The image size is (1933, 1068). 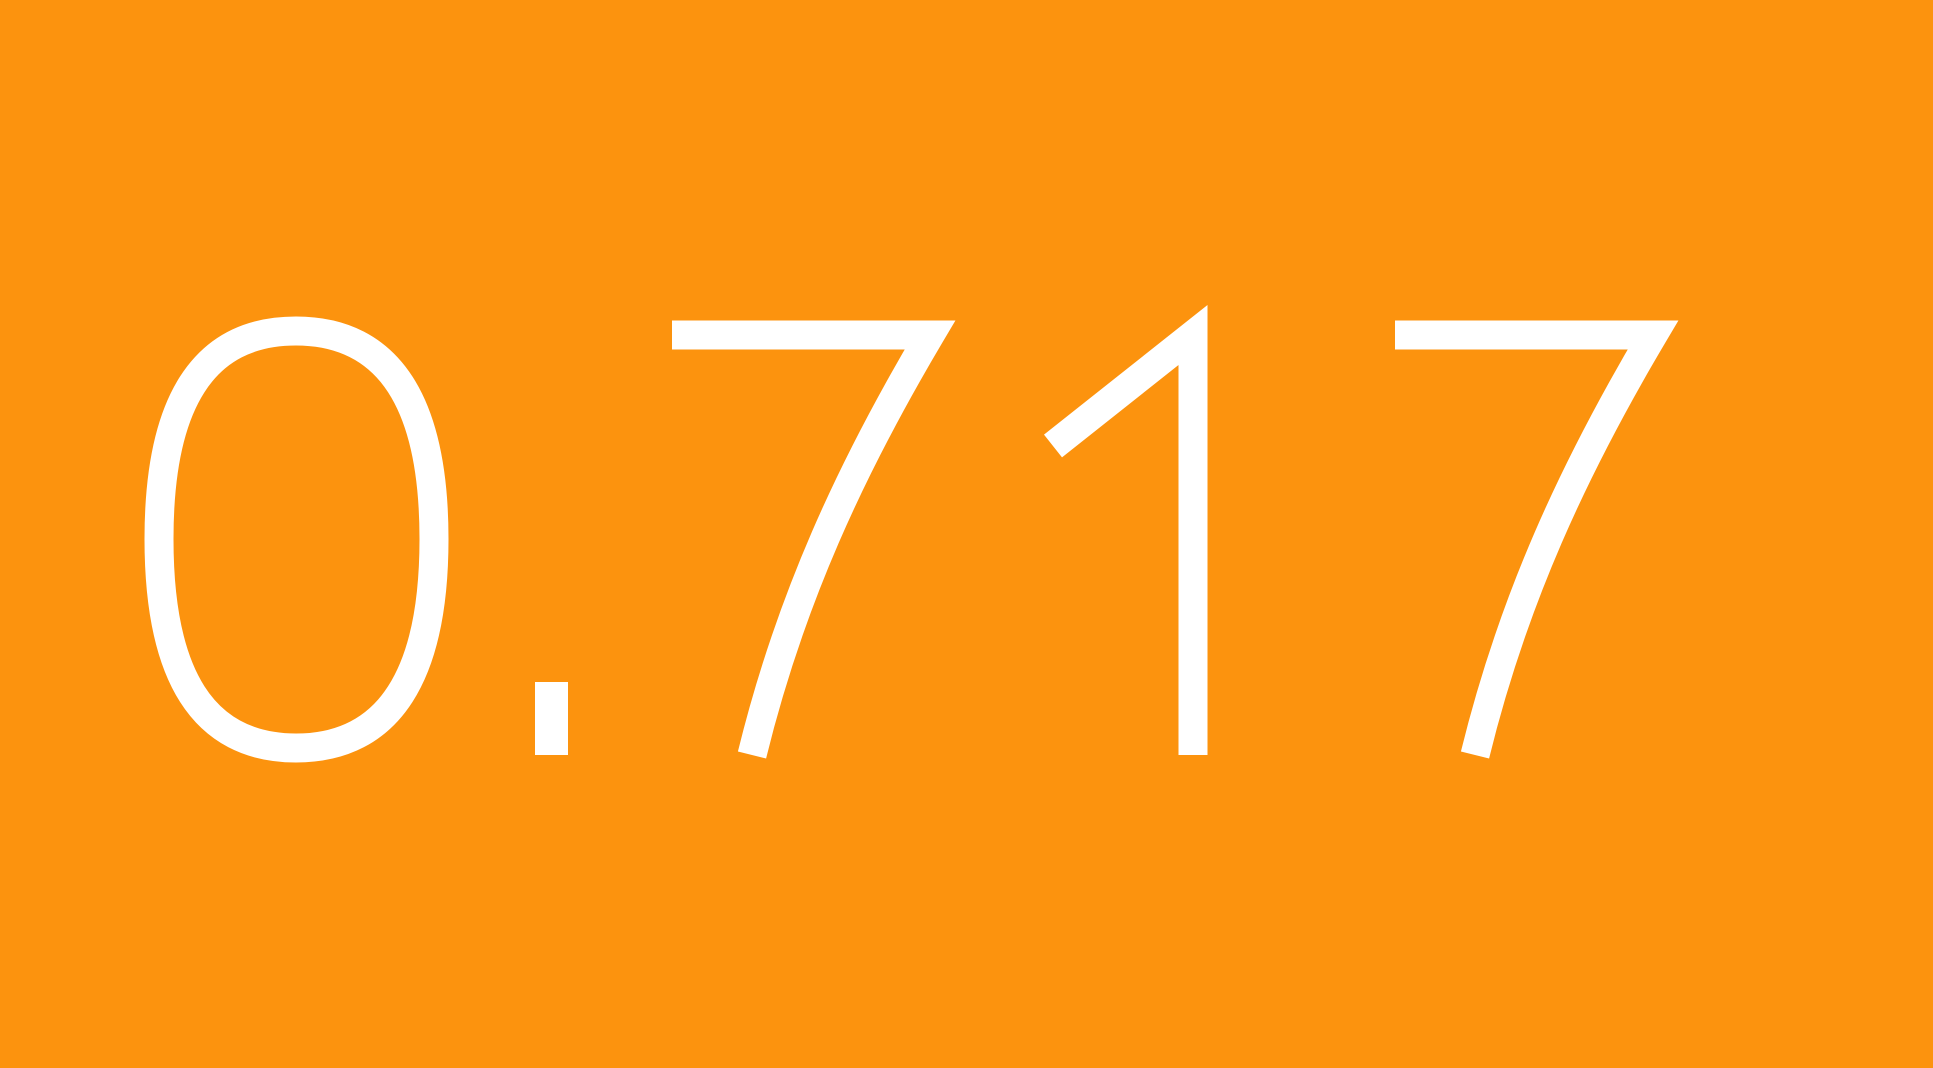 What do you see at coordinates (1537, 539) in the screenshot?
I see `digit-7-second` at bounding box center [1537, 539].